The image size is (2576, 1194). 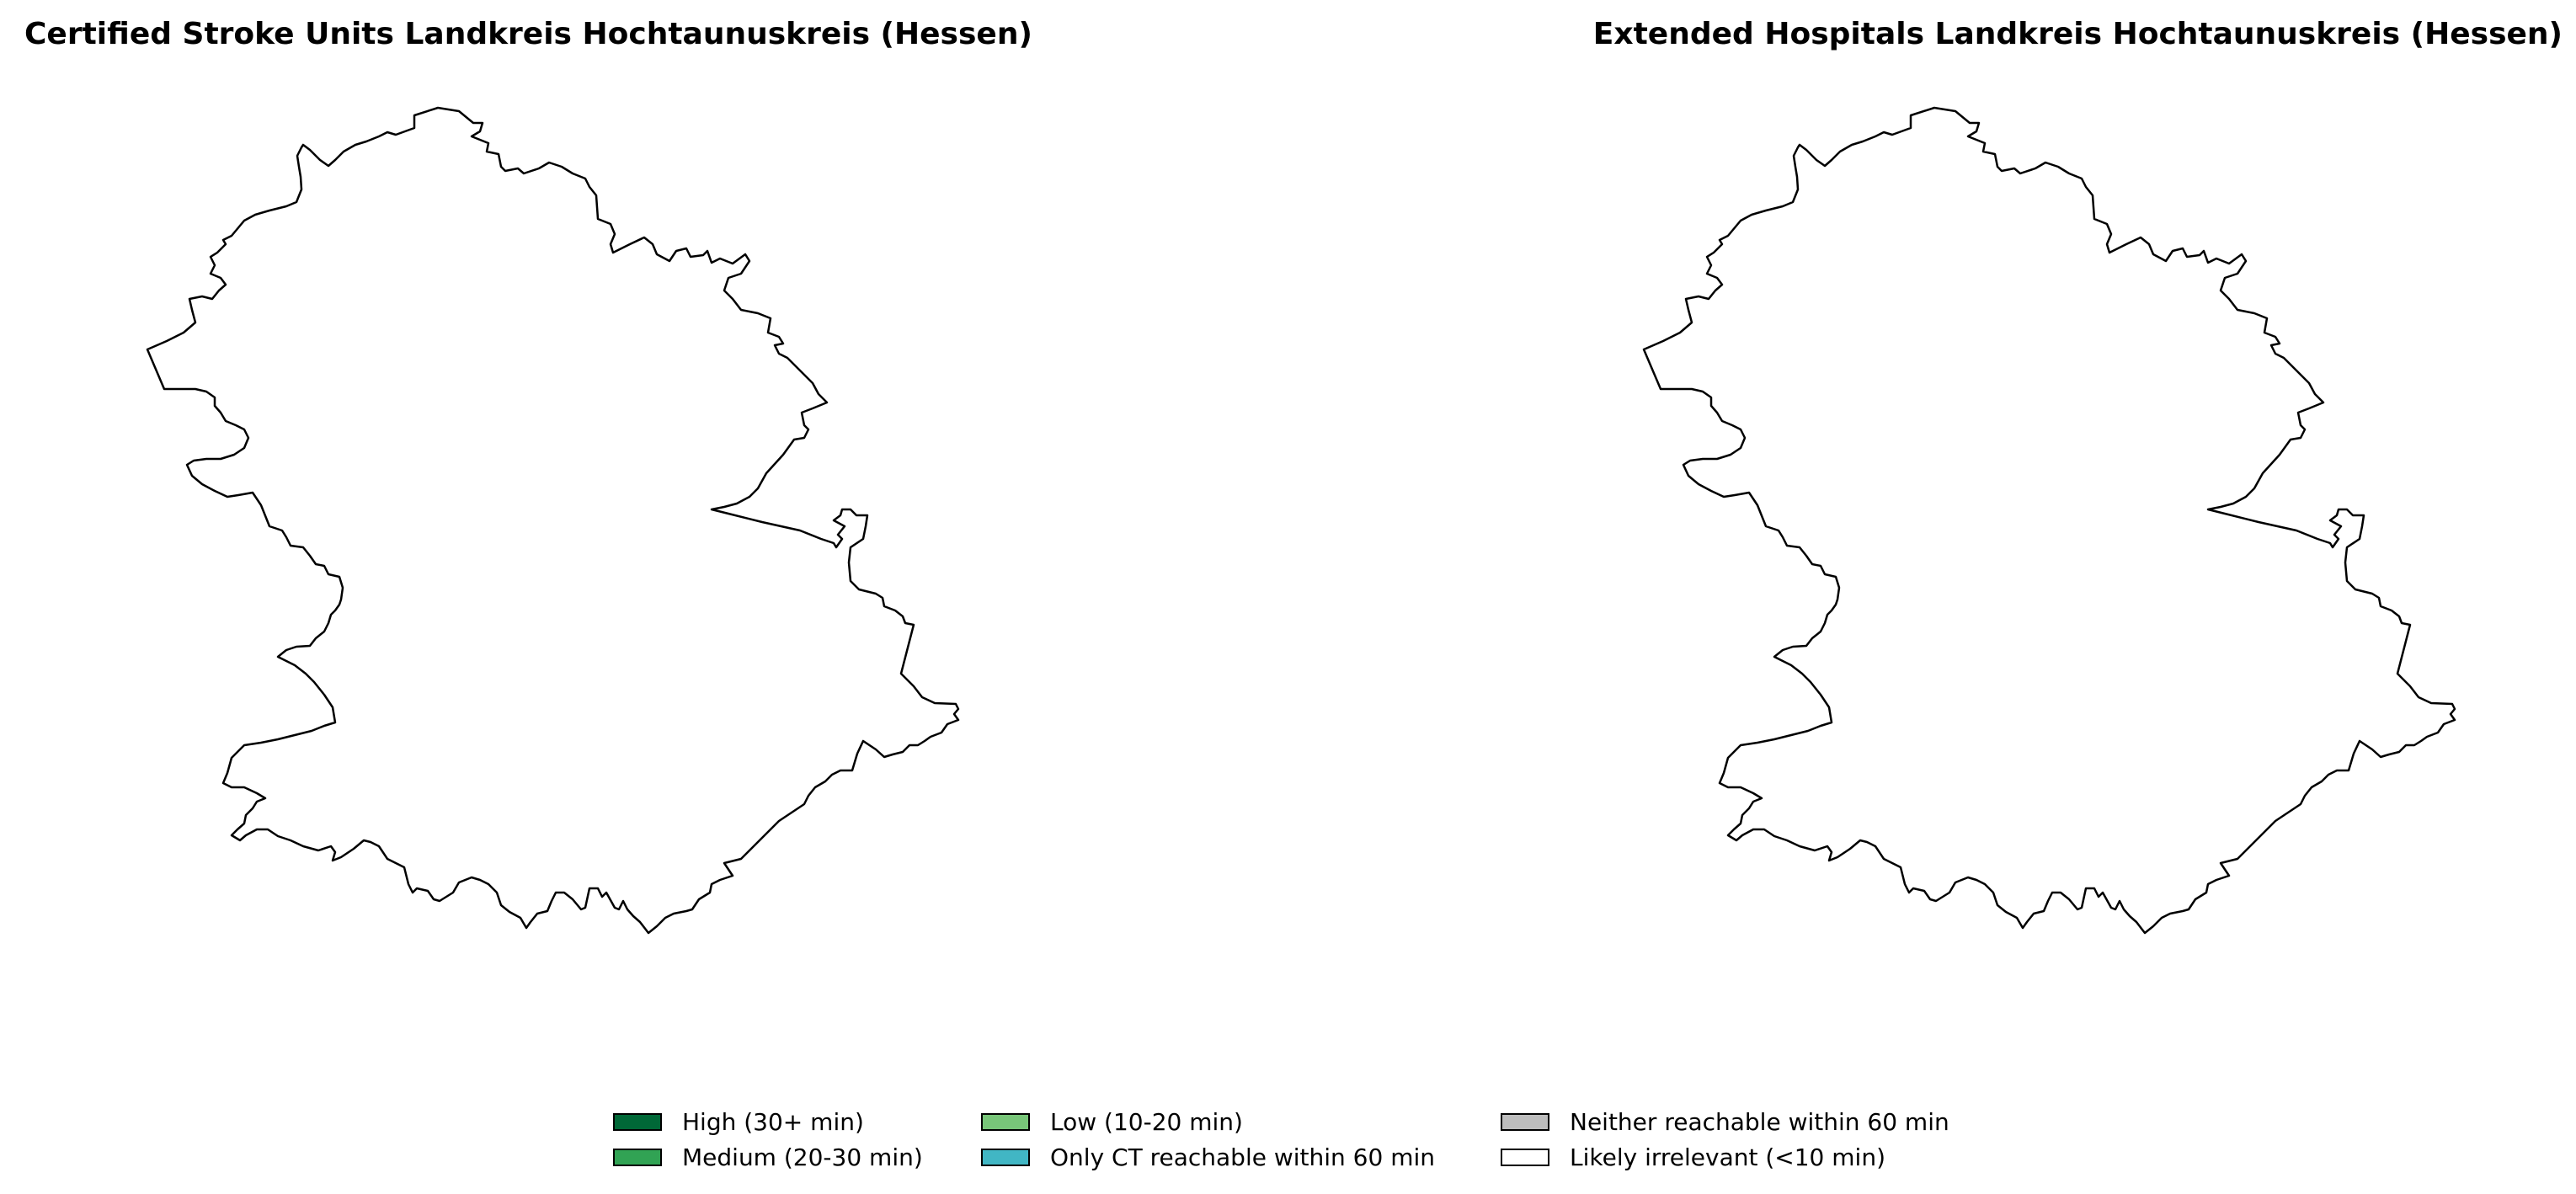 What do you see at coordinates (1759, 1122) in the screenshot?
I see `legend-label-neither: Neither reachable within 60 min` at bounding box center [1759, 1122].